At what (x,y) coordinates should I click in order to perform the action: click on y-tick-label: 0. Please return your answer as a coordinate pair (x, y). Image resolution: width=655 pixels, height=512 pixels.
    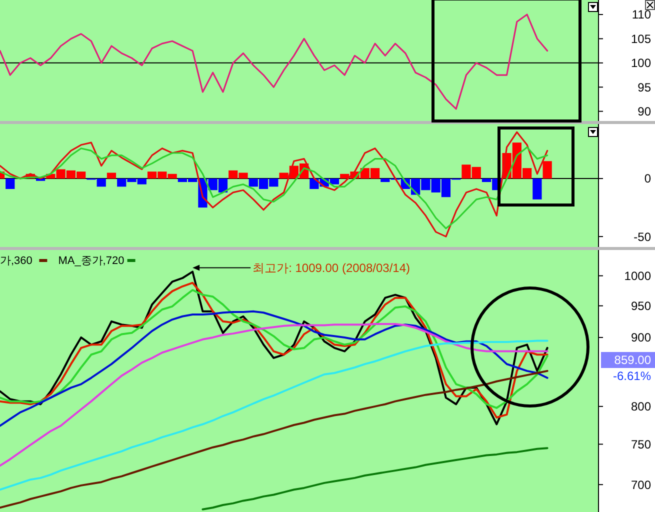
    Looking at the image, I should click on (648, 179).